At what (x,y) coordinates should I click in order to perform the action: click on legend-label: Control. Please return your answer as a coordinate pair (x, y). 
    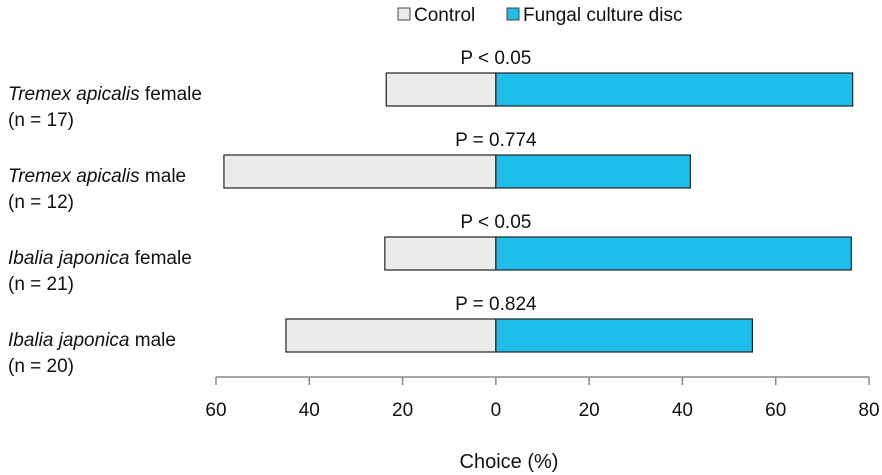
    Looking at the image, I should click on (444, 15).